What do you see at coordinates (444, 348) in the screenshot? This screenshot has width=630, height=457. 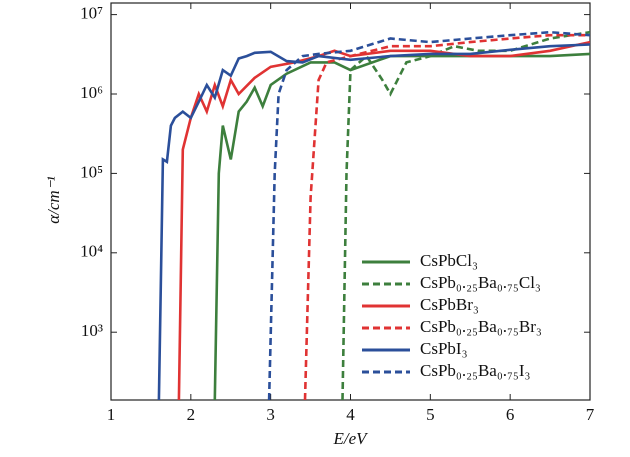 I see `legend-label: CsPbI₃` at bounding box center [444, 348].